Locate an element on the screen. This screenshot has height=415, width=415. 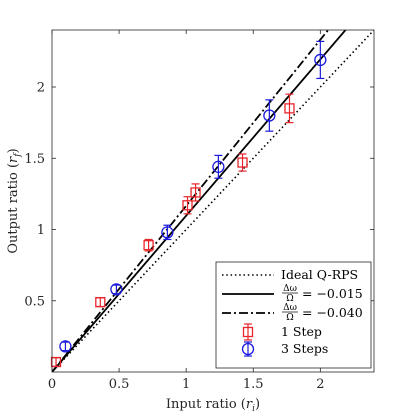
legend-marker-1-step is located at coordinates (248, 332).